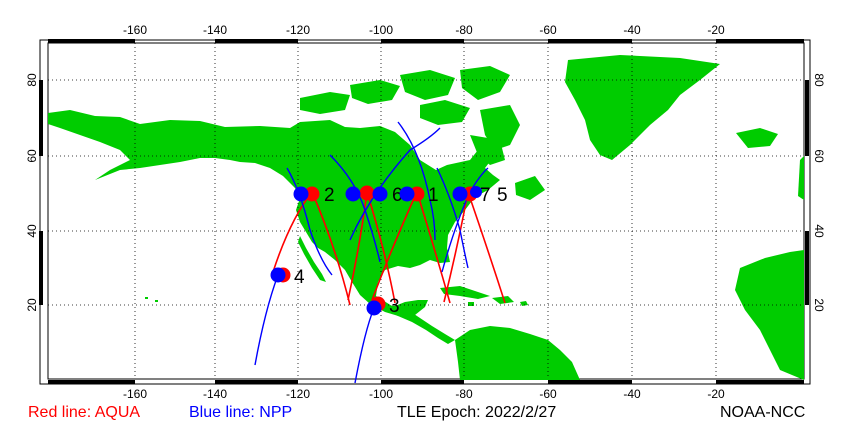 This screenshot has height=425, width=850. What do you see at coordinates (530, 188) in the screenshot?
I see `newfoundland` at bounding box center [530, 188].